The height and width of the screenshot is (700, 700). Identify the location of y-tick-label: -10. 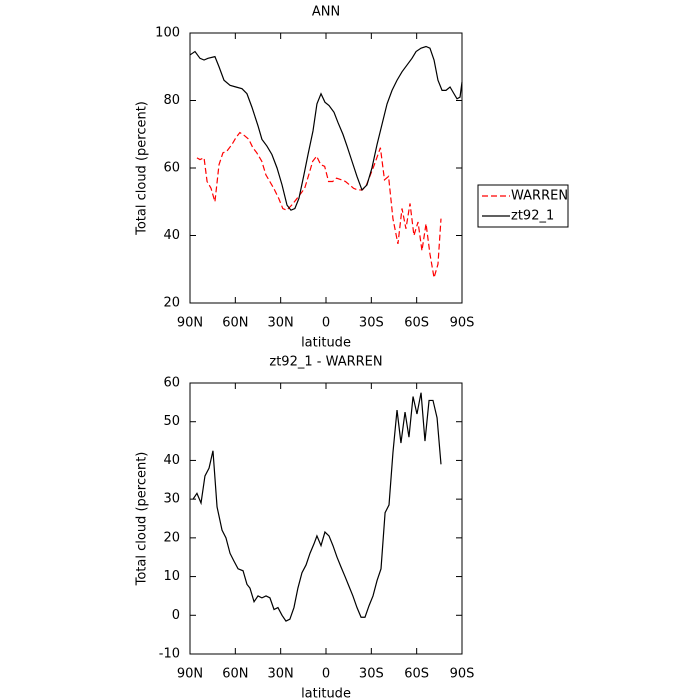
(169, 654).